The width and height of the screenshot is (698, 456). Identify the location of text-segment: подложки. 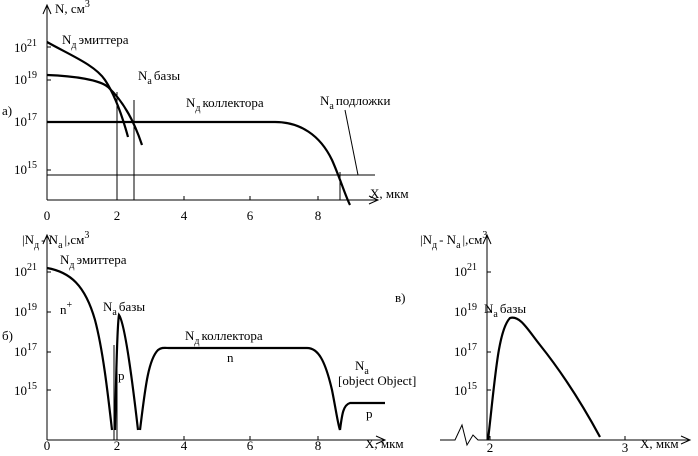
(363, 100).